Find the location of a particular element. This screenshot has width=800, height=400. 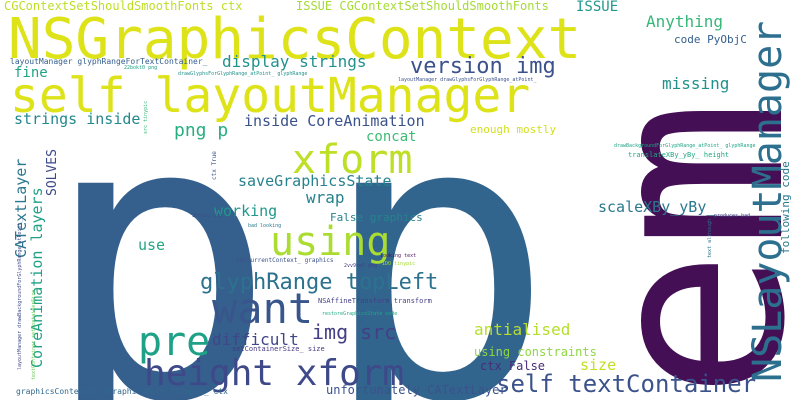

word-issue-cgcontext: ISSUE CGContextSetShouldSmoothFonts is located at coordinates (422, 6).